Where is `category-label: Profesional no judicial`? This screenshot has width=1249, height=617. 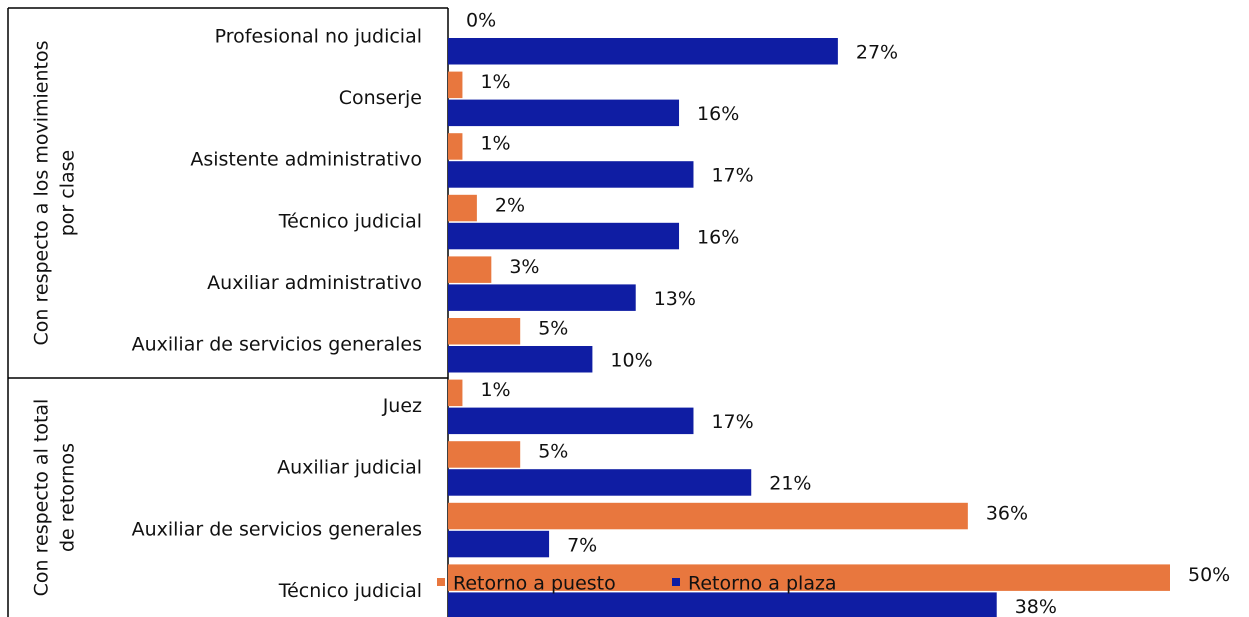 category-label: Profesional no judicial is located at coordinates (318, 37).